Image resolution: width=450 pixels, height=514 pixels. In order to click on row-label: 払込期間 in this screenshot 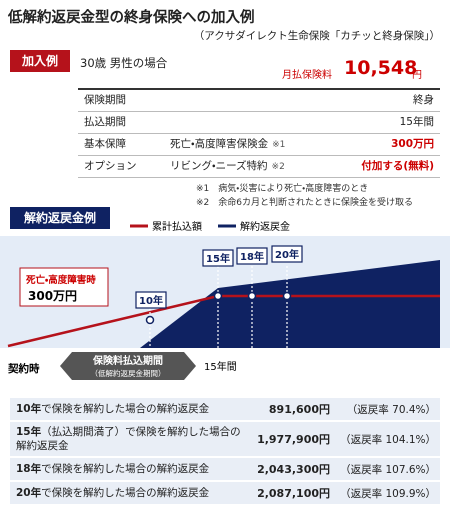, I will do `click(105, 122)`.